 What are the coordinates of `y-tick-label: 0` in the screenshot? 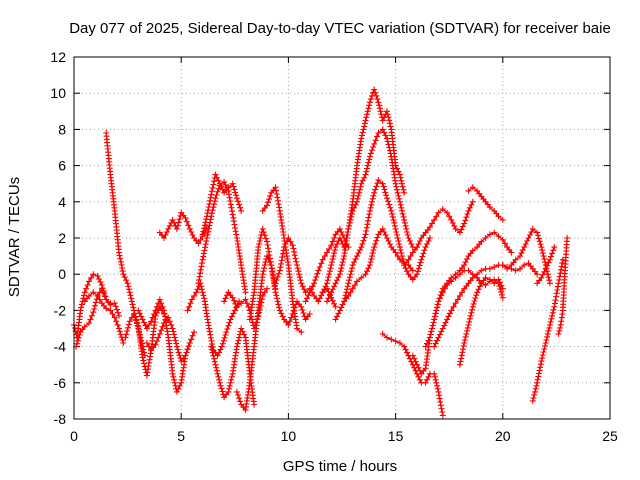 It's located at (62, 274).